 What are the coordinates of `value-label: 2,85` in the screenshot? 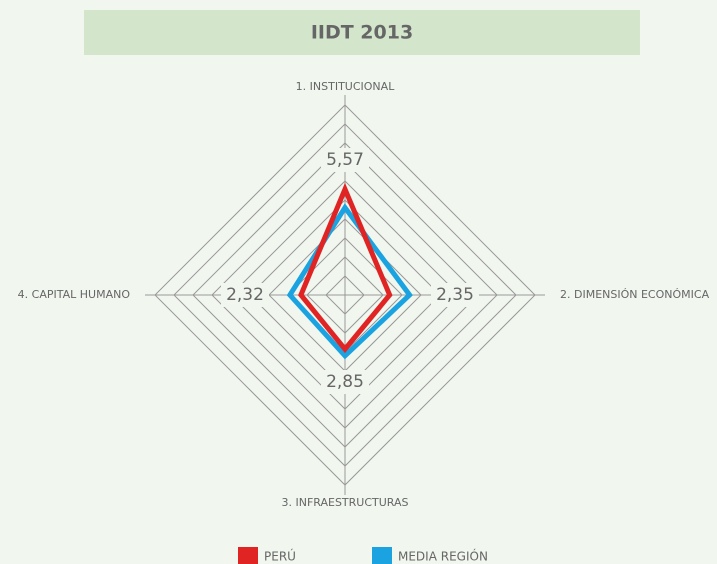 It's located at (345, 382).